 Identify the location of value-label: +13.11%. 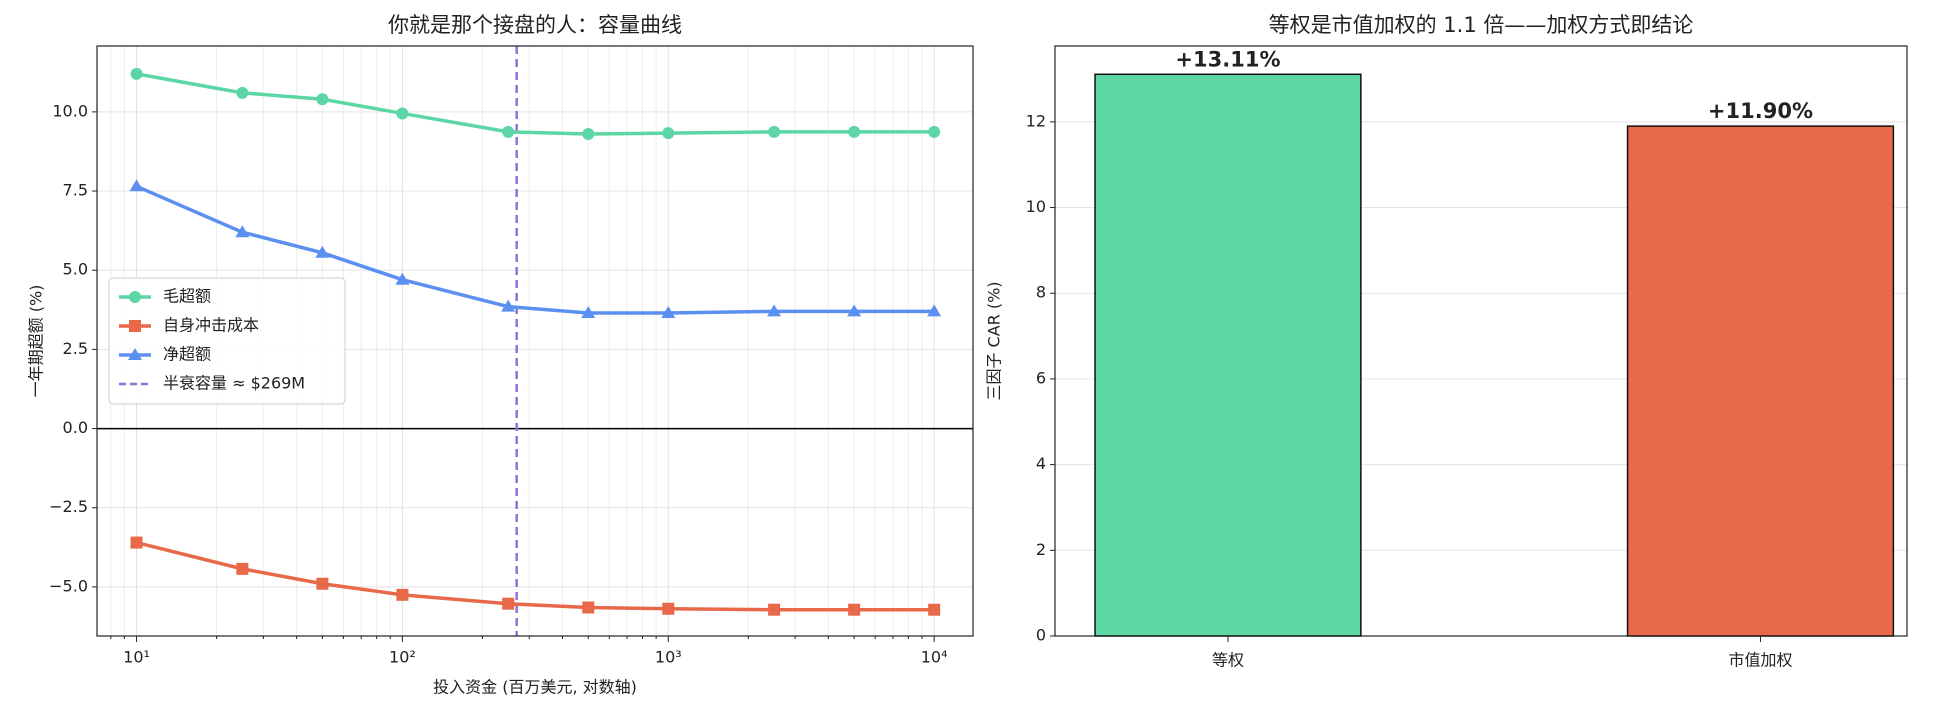
(1227, 59).